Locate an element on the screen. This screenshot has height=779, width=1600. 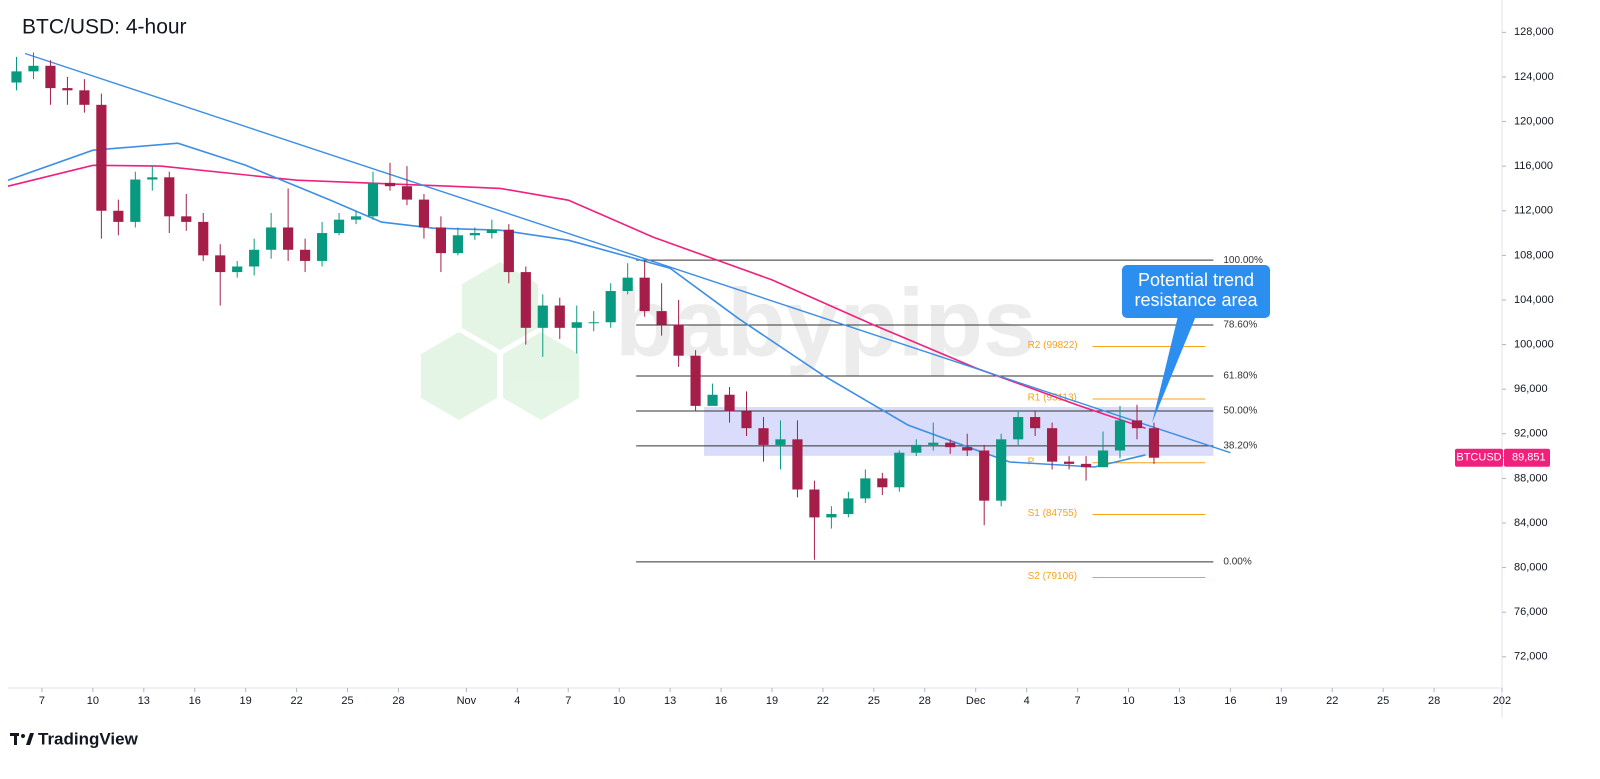
fib-label: 38.20% is located at coordinates (1240, 446).